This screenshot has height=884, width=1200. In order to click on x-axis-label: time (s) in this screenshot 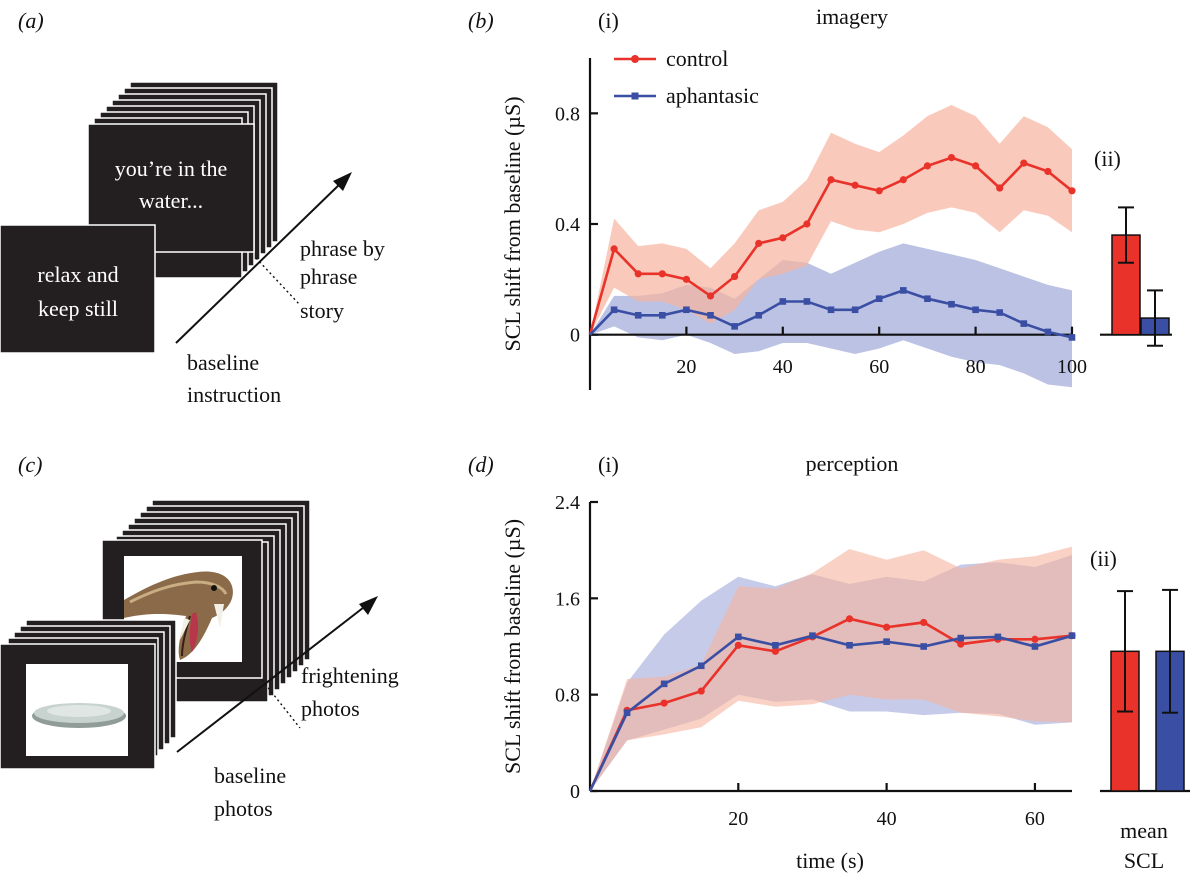, I will do `click(830, 860)`.